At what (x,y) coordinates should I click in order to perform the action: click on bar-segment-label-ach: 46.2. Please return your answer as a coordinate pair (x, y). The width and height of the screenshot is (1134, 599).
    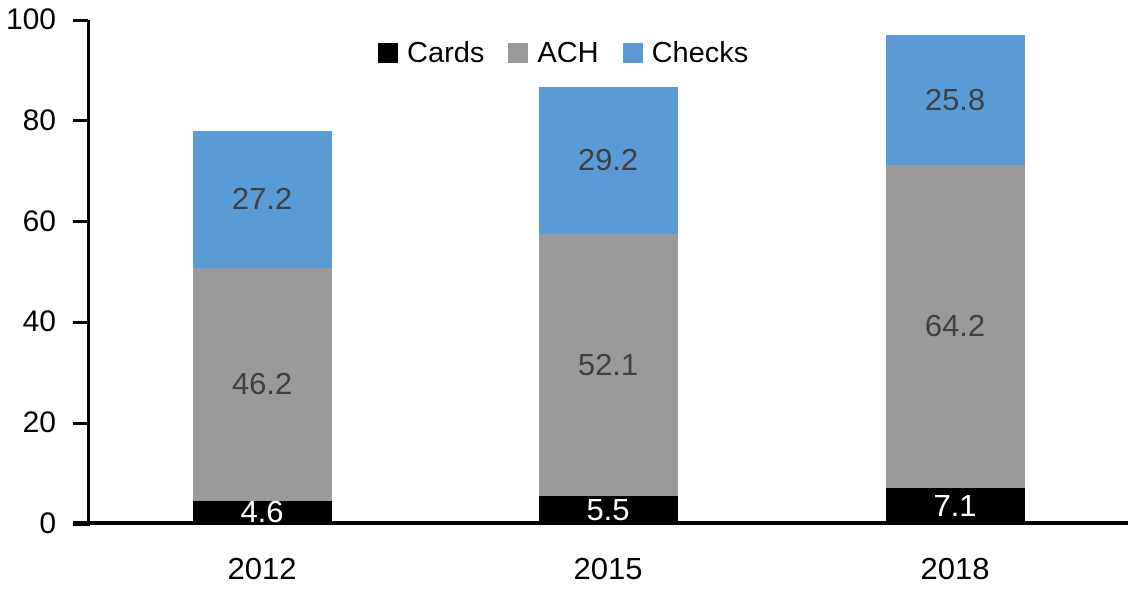
    Looking at the image, I should click on (262, 384).